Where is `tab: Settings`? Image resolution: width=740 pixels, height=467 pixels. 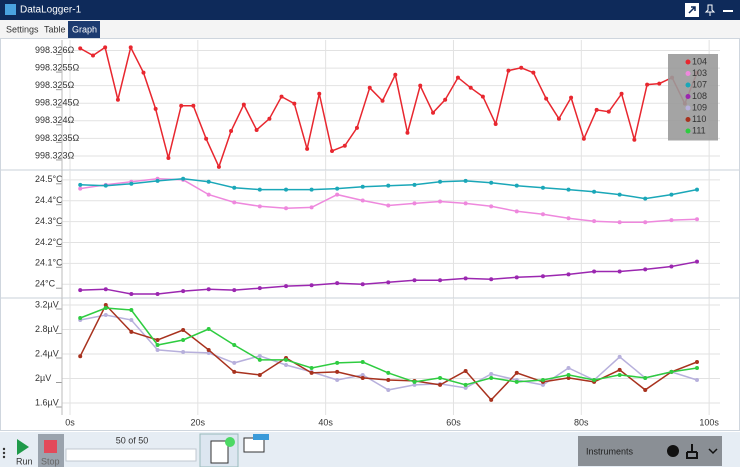
tab: Settings is located at coordinates (22, 29).